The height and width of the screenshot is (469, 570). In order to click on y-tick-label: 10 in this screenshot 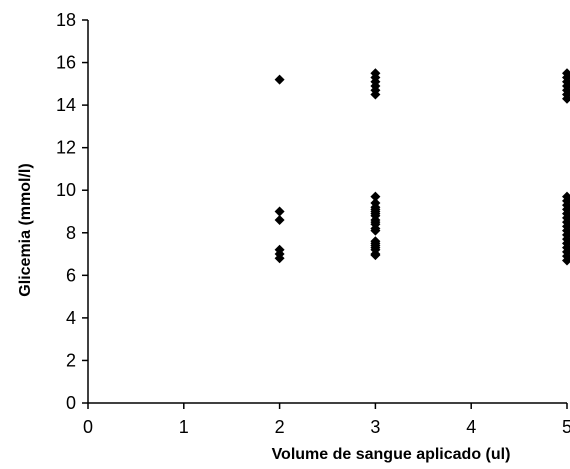, I will do `click(66, 190)`.